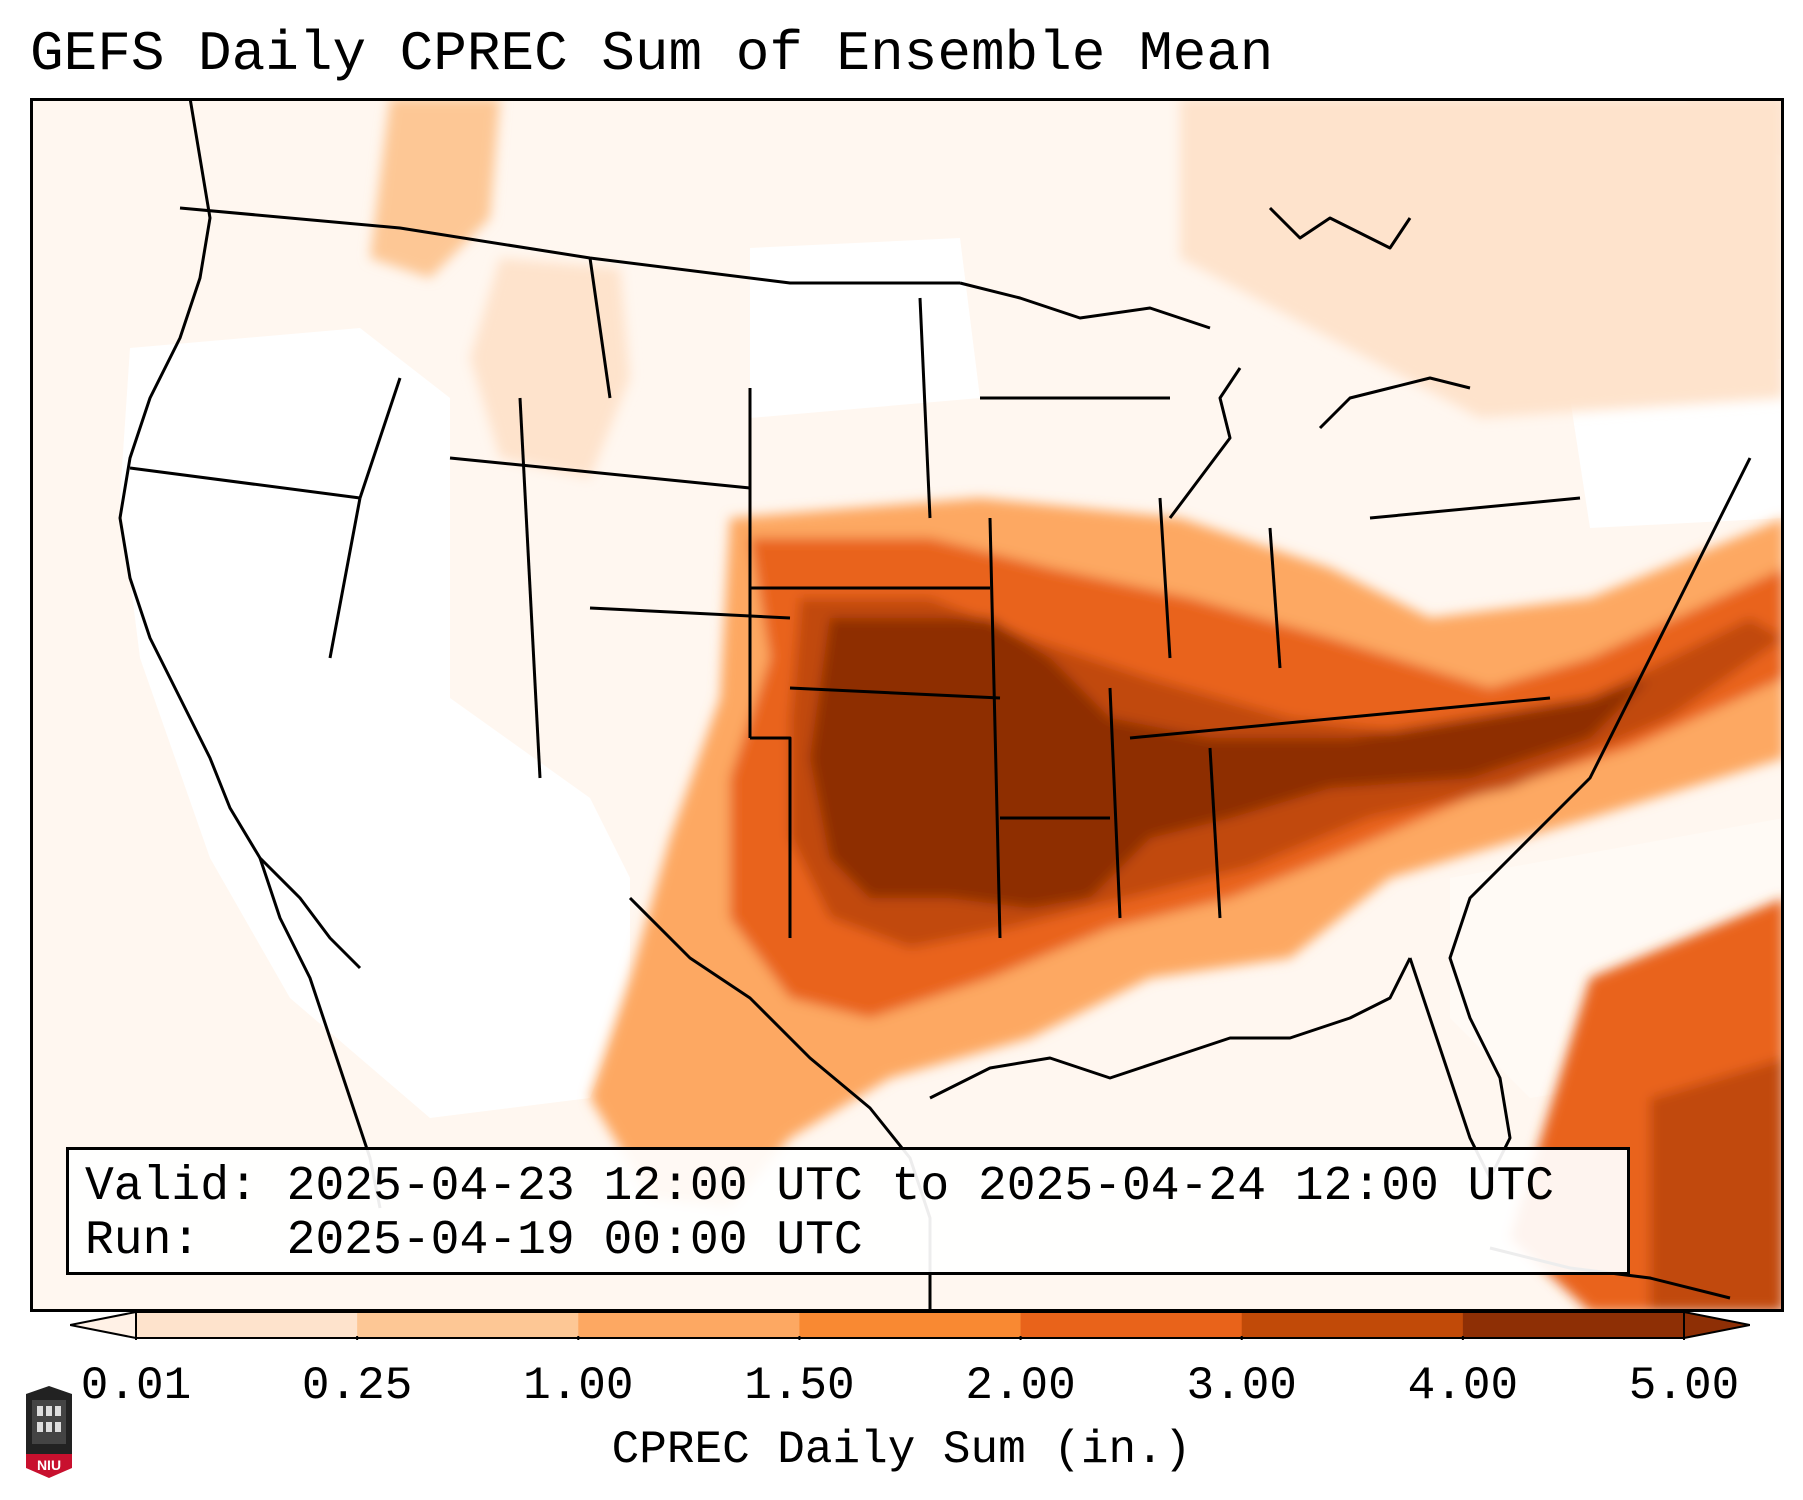 The height and width of the screenshot is (1500, 1803). I want to click on colorbar-label: CPREC Daily Sum (in.), so click(901, 1450).